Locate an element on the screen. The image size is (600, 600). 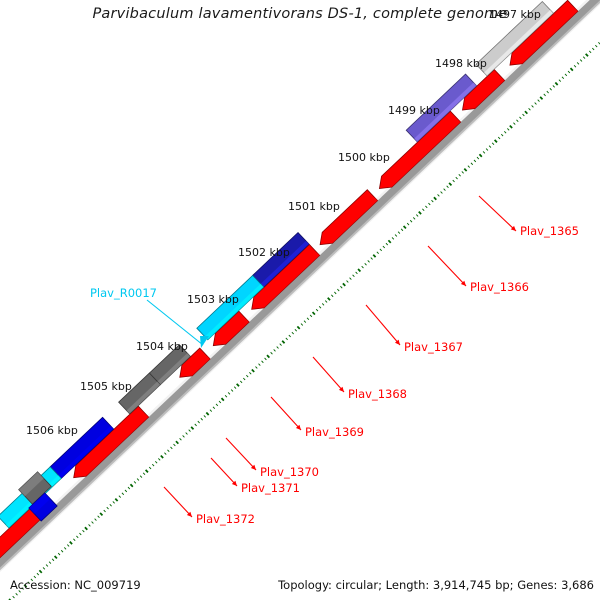
ruler-tick-label: 1504 kbp is located at coordinates (162, 346).